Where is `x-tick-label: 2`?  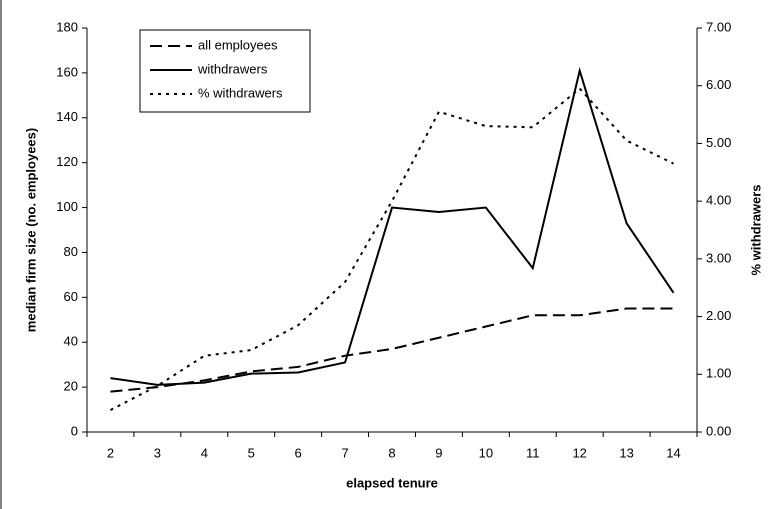 x-tick-label: 2 is located at coordinates (110, 452).